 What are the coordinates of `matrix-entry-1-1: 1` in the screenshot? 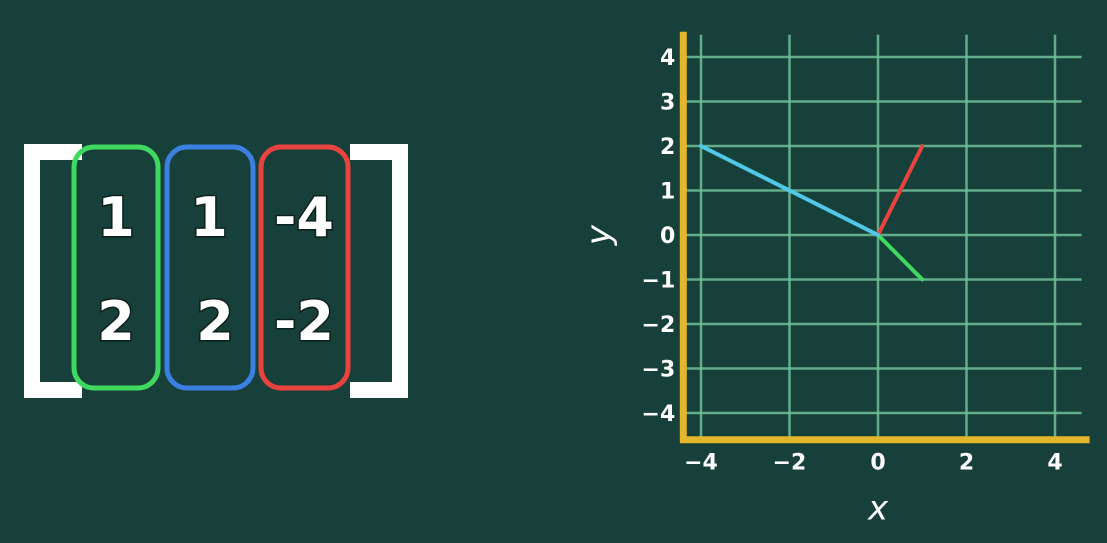 It's located at (116, 217).